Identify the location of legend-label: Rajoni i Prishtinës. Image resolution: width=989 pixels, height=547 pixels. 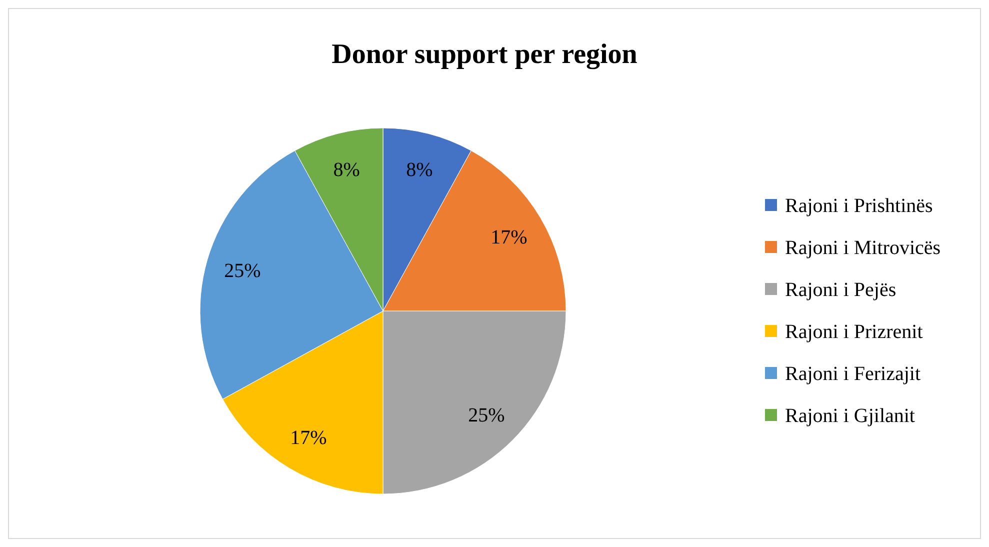
(859, 206).